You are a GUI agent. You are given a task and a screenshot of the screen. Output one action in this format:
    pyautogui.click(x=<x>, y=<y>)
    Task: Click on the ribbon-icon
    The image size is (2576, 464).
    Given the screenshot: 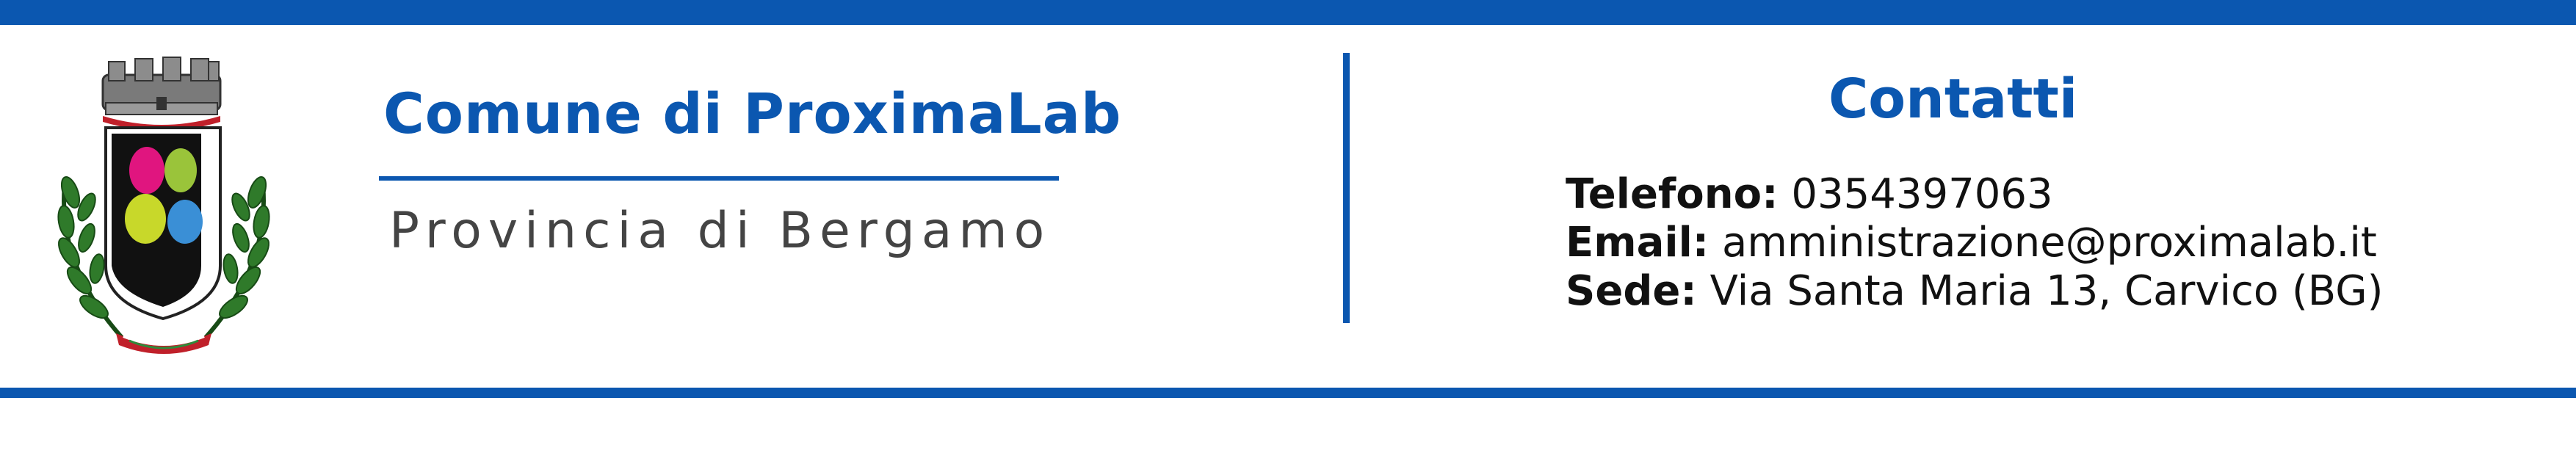 What is the action you would take?
    pyautogui.click(x=163, y=343)
    